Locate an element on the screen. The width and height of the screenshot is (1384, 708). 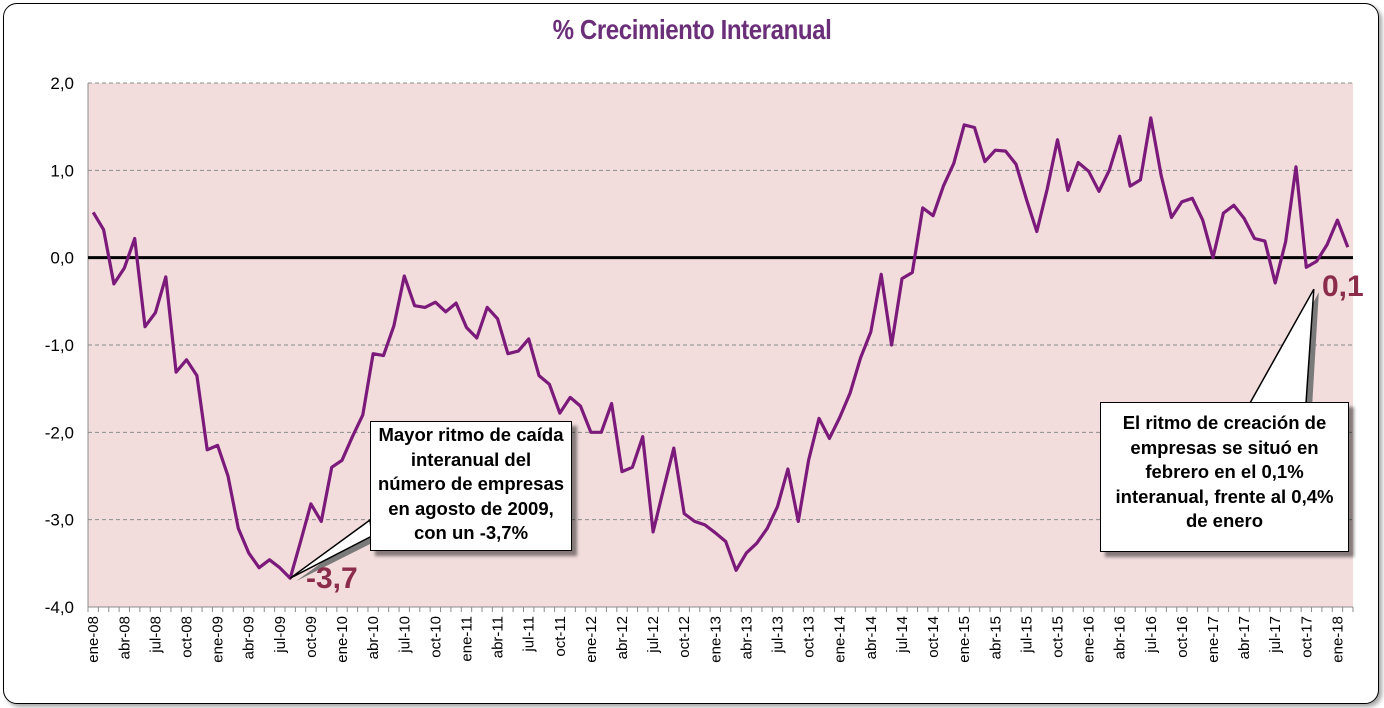
y-tick-label: 2,0 is located at coordinates (62, 83).